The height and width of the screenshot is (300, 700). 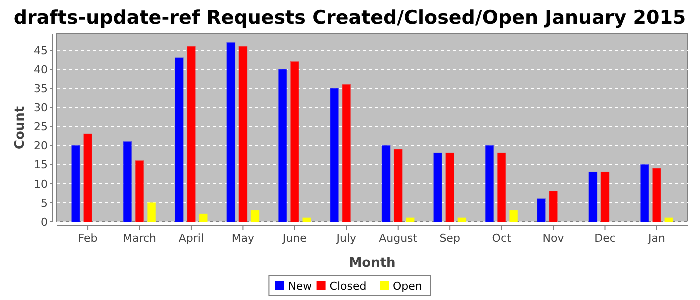 I want to click on x-tick-label: Sep, so click(x=450, y=238).